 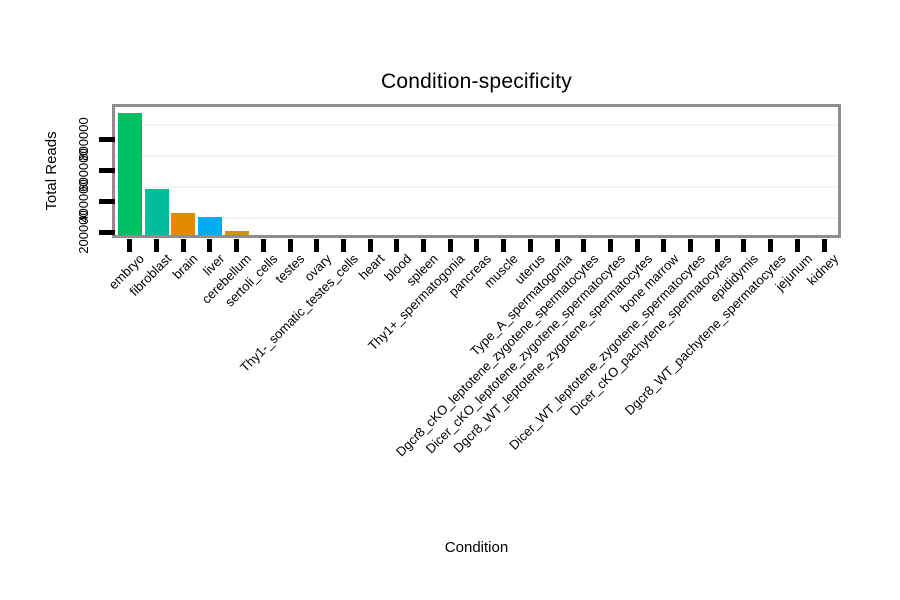 I want to click on x-tick-label: heart, so click(x=372, y=267).